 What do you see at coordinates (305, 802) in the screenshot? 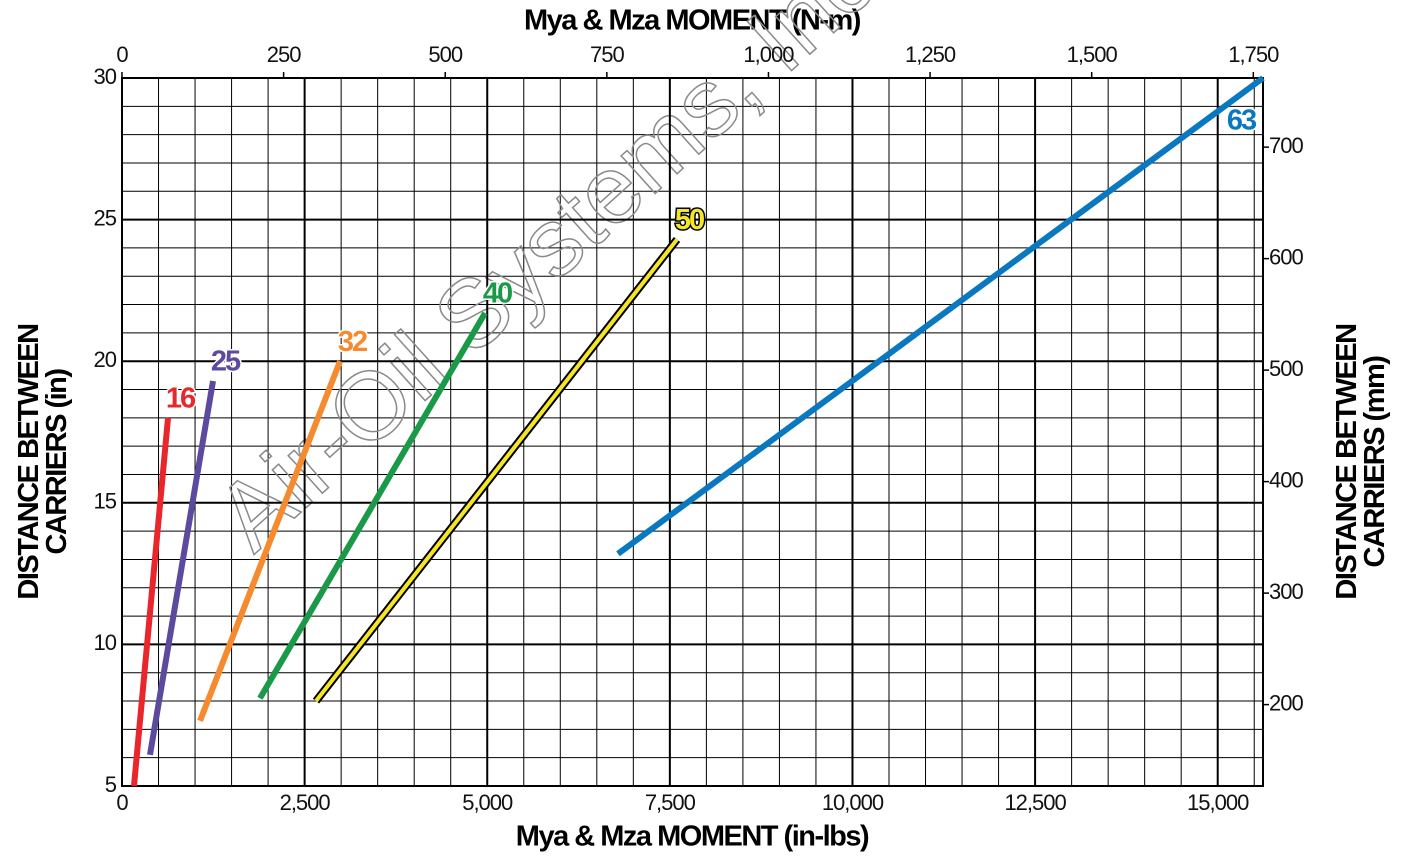
I see `x-tick-label: 2,500` at bounding box center [305, 802].